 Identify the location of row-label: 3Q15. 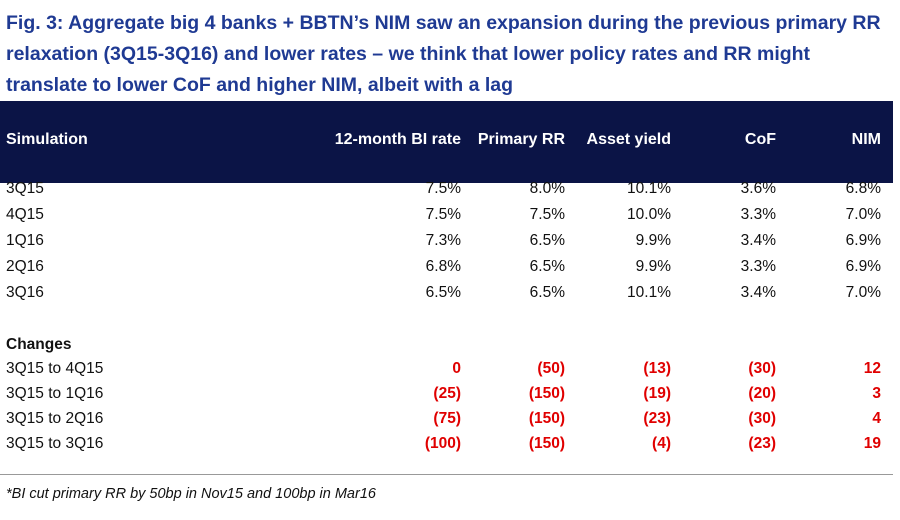
(25, 188).